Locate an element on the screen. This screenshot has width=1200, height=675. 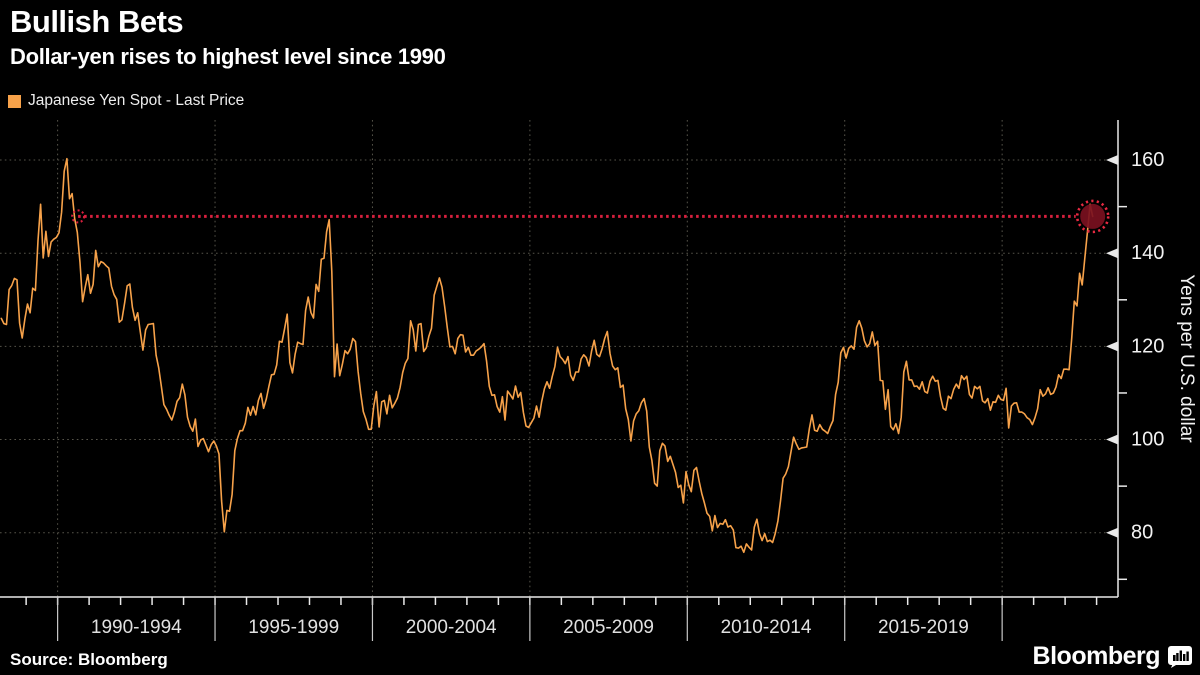
y-tick-label: 140 is located at coordinates (1147, 253).